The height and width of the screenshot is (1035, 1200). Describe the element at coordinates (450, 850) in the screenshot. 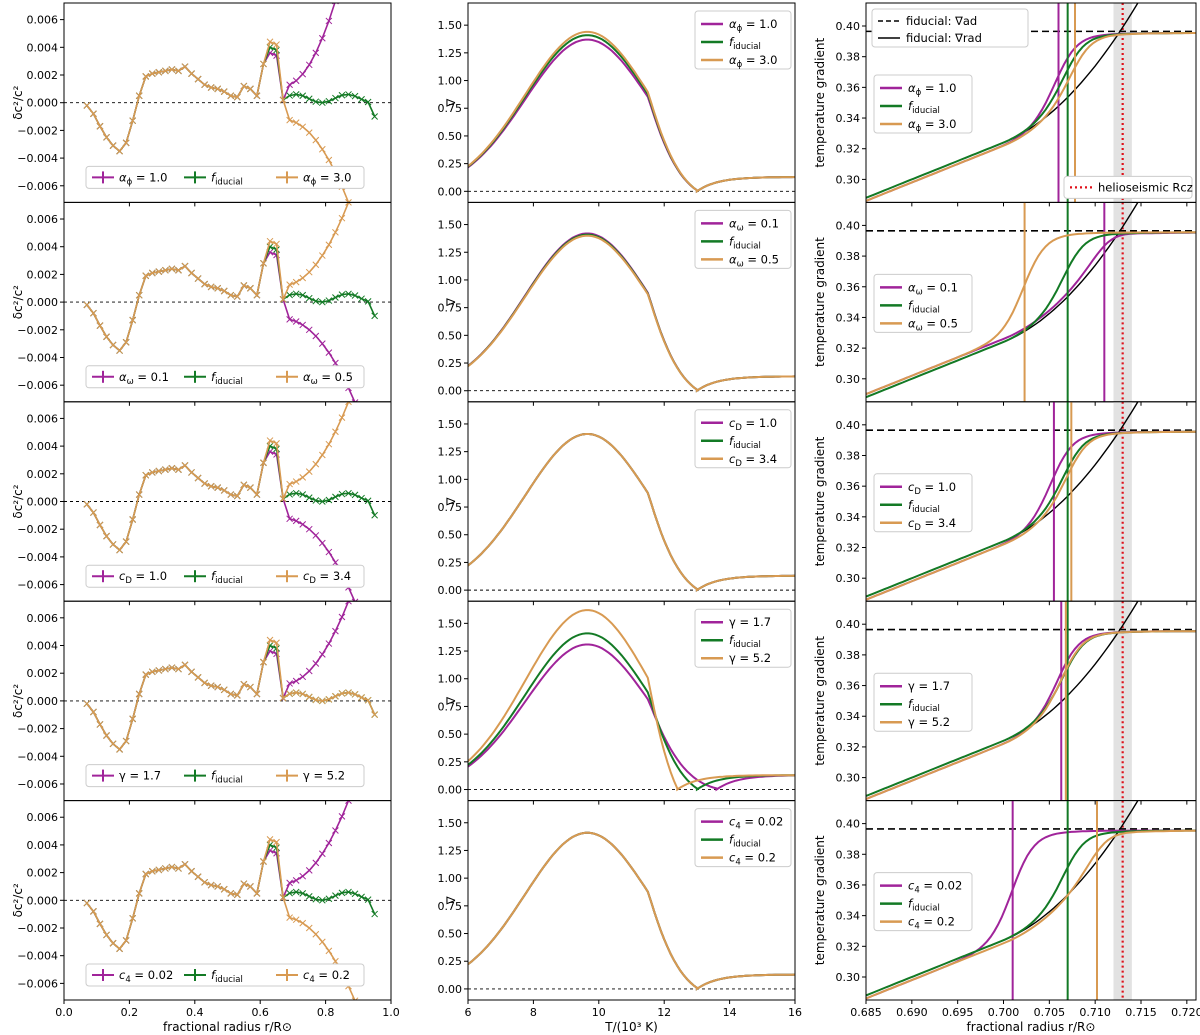

I see `y-tick-label: 1.25` at that location.